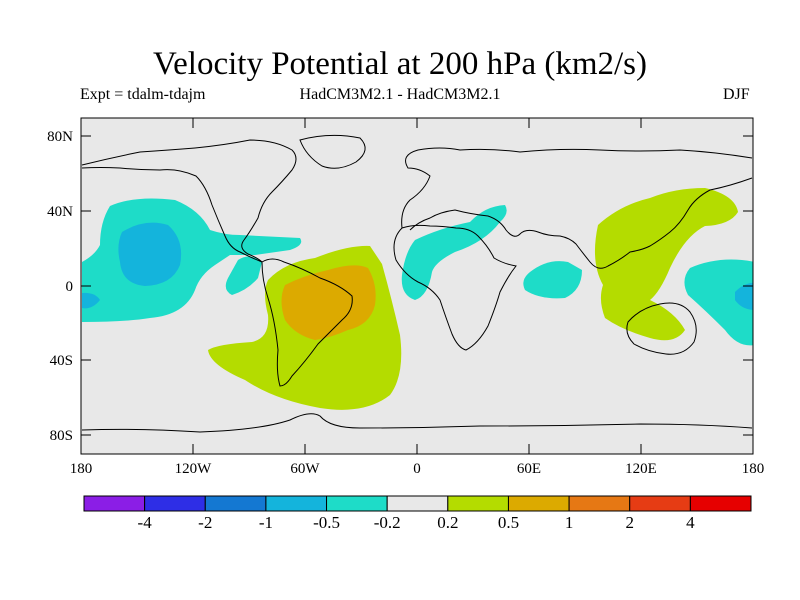 The image size is (800, 600). I want to click on lat-label-40n: 40N, so click(60, 212).